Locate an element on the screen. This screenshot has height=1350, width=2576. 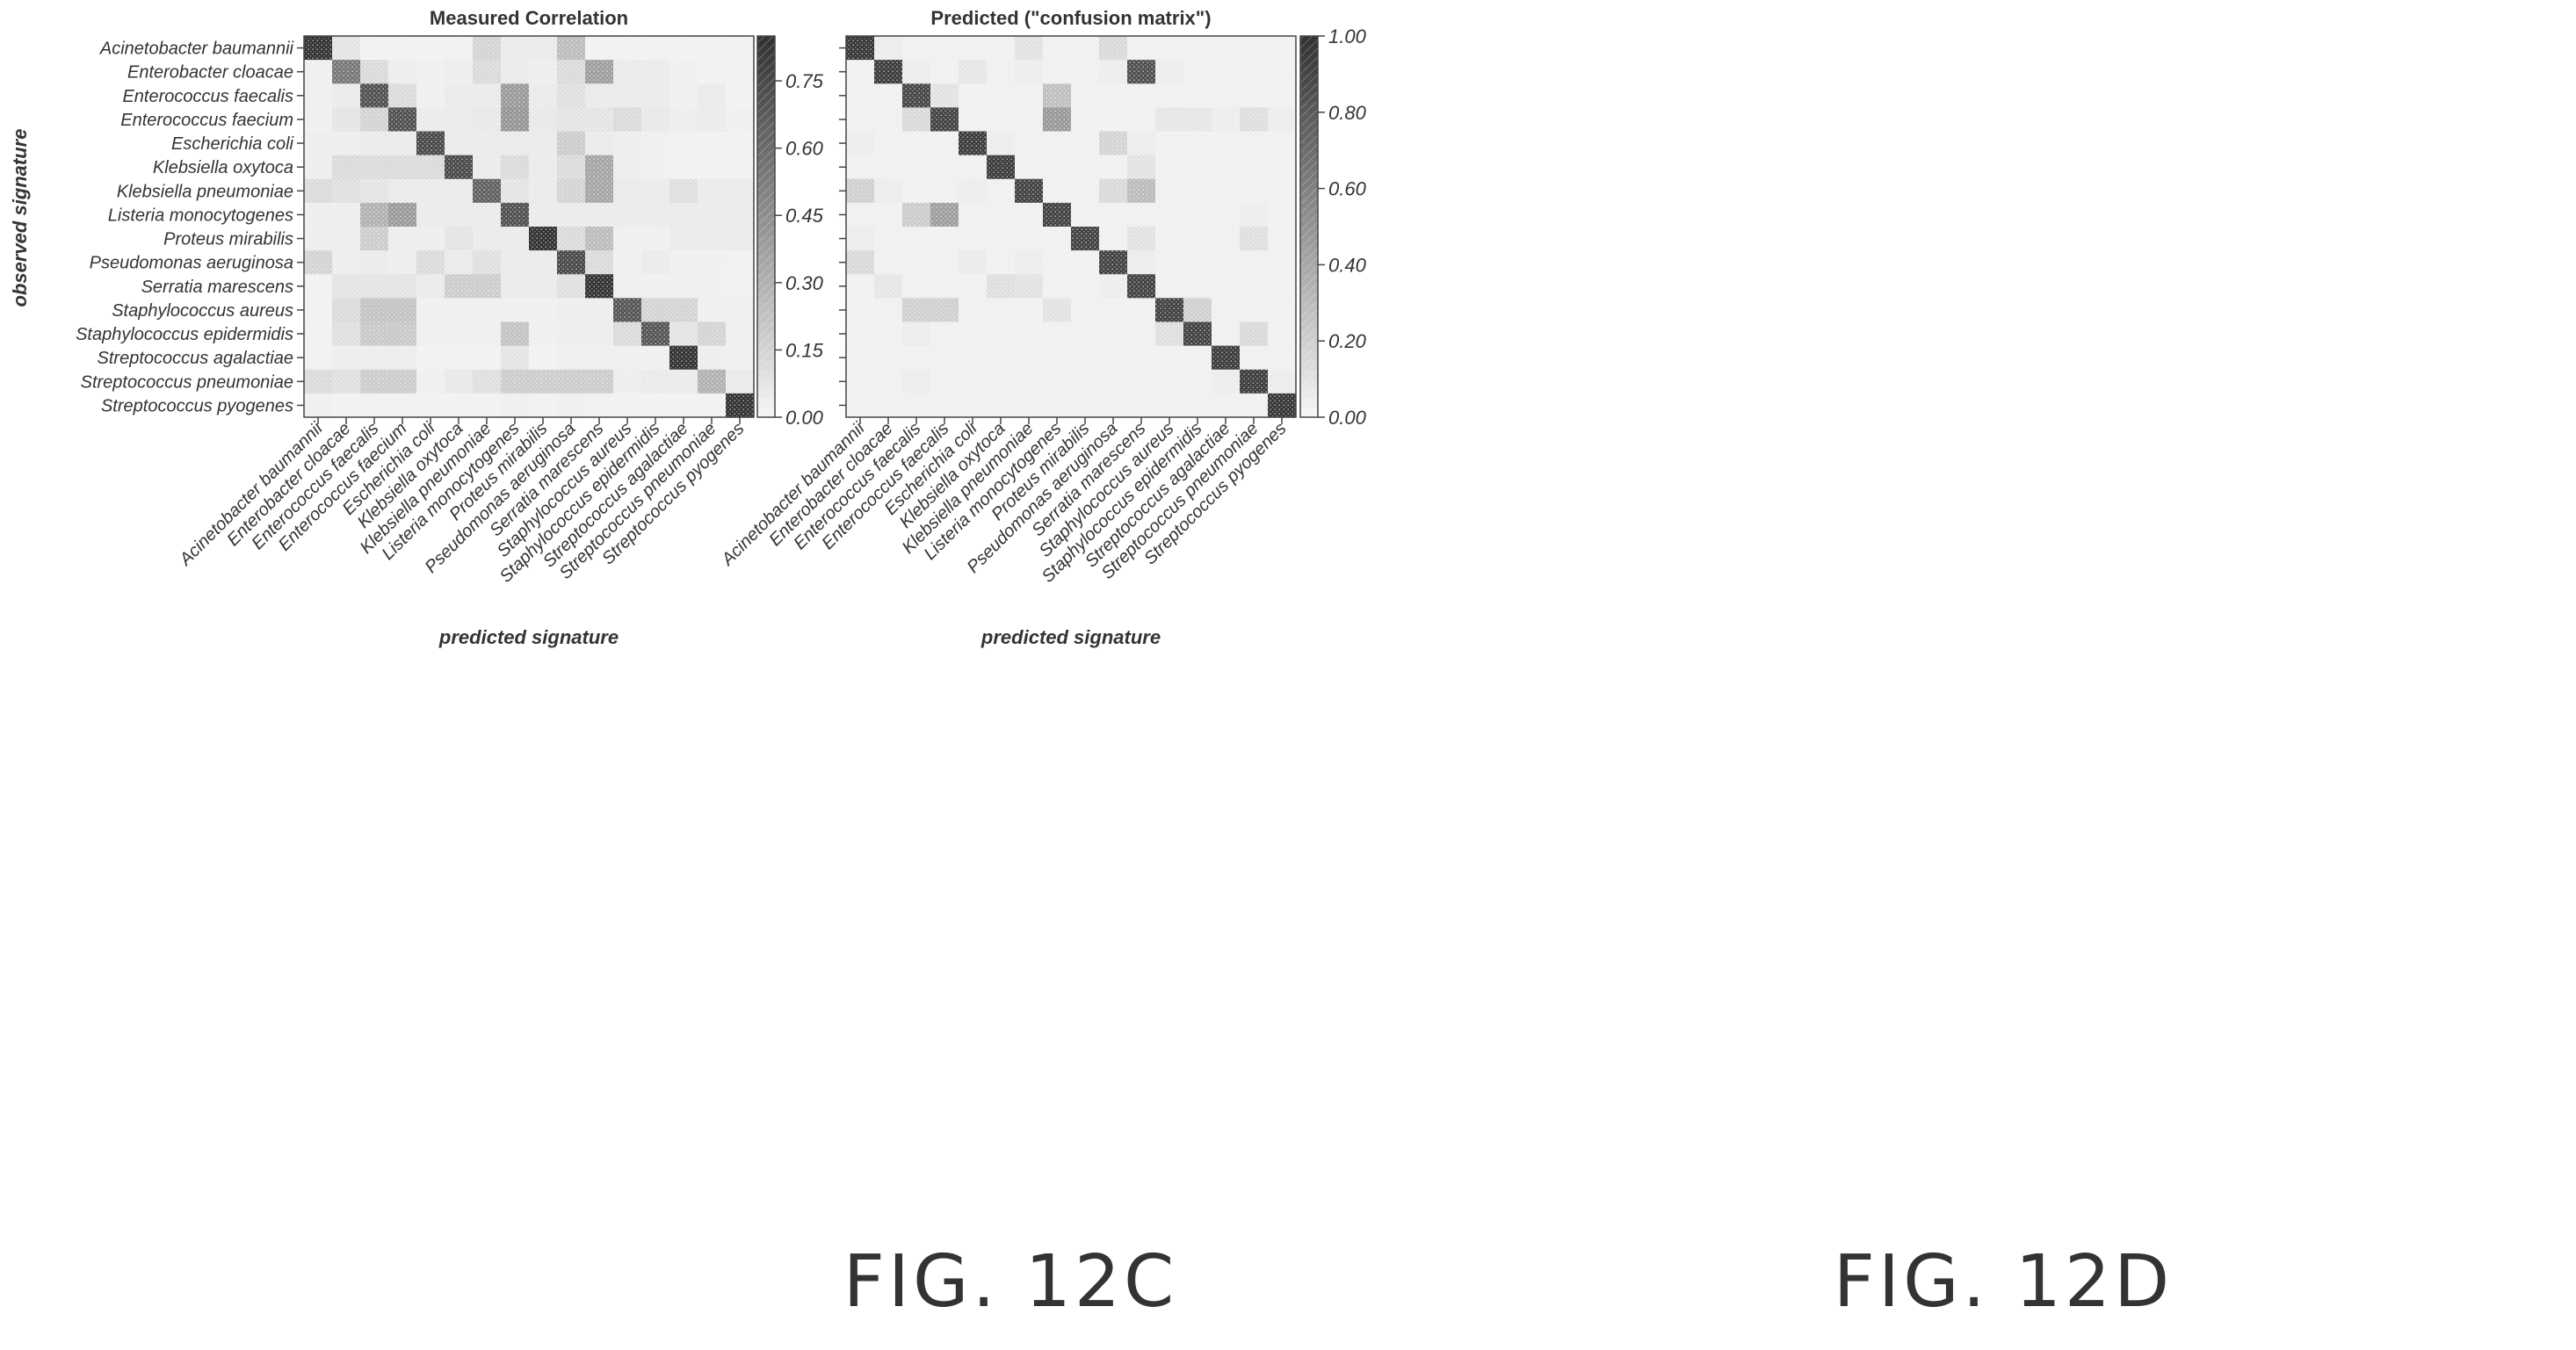
y-tick-label: Acinetobacter baumannii is located at coordinates (196, 49).